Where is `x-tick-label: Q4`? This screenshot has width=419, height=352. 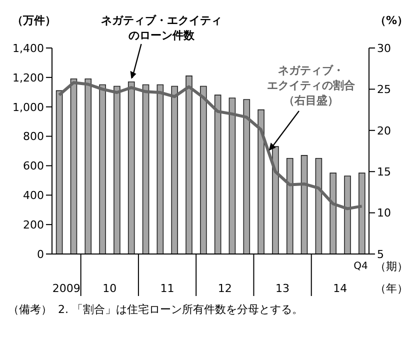
x-tick-label: Q4 is located at coordinates (361, 266).